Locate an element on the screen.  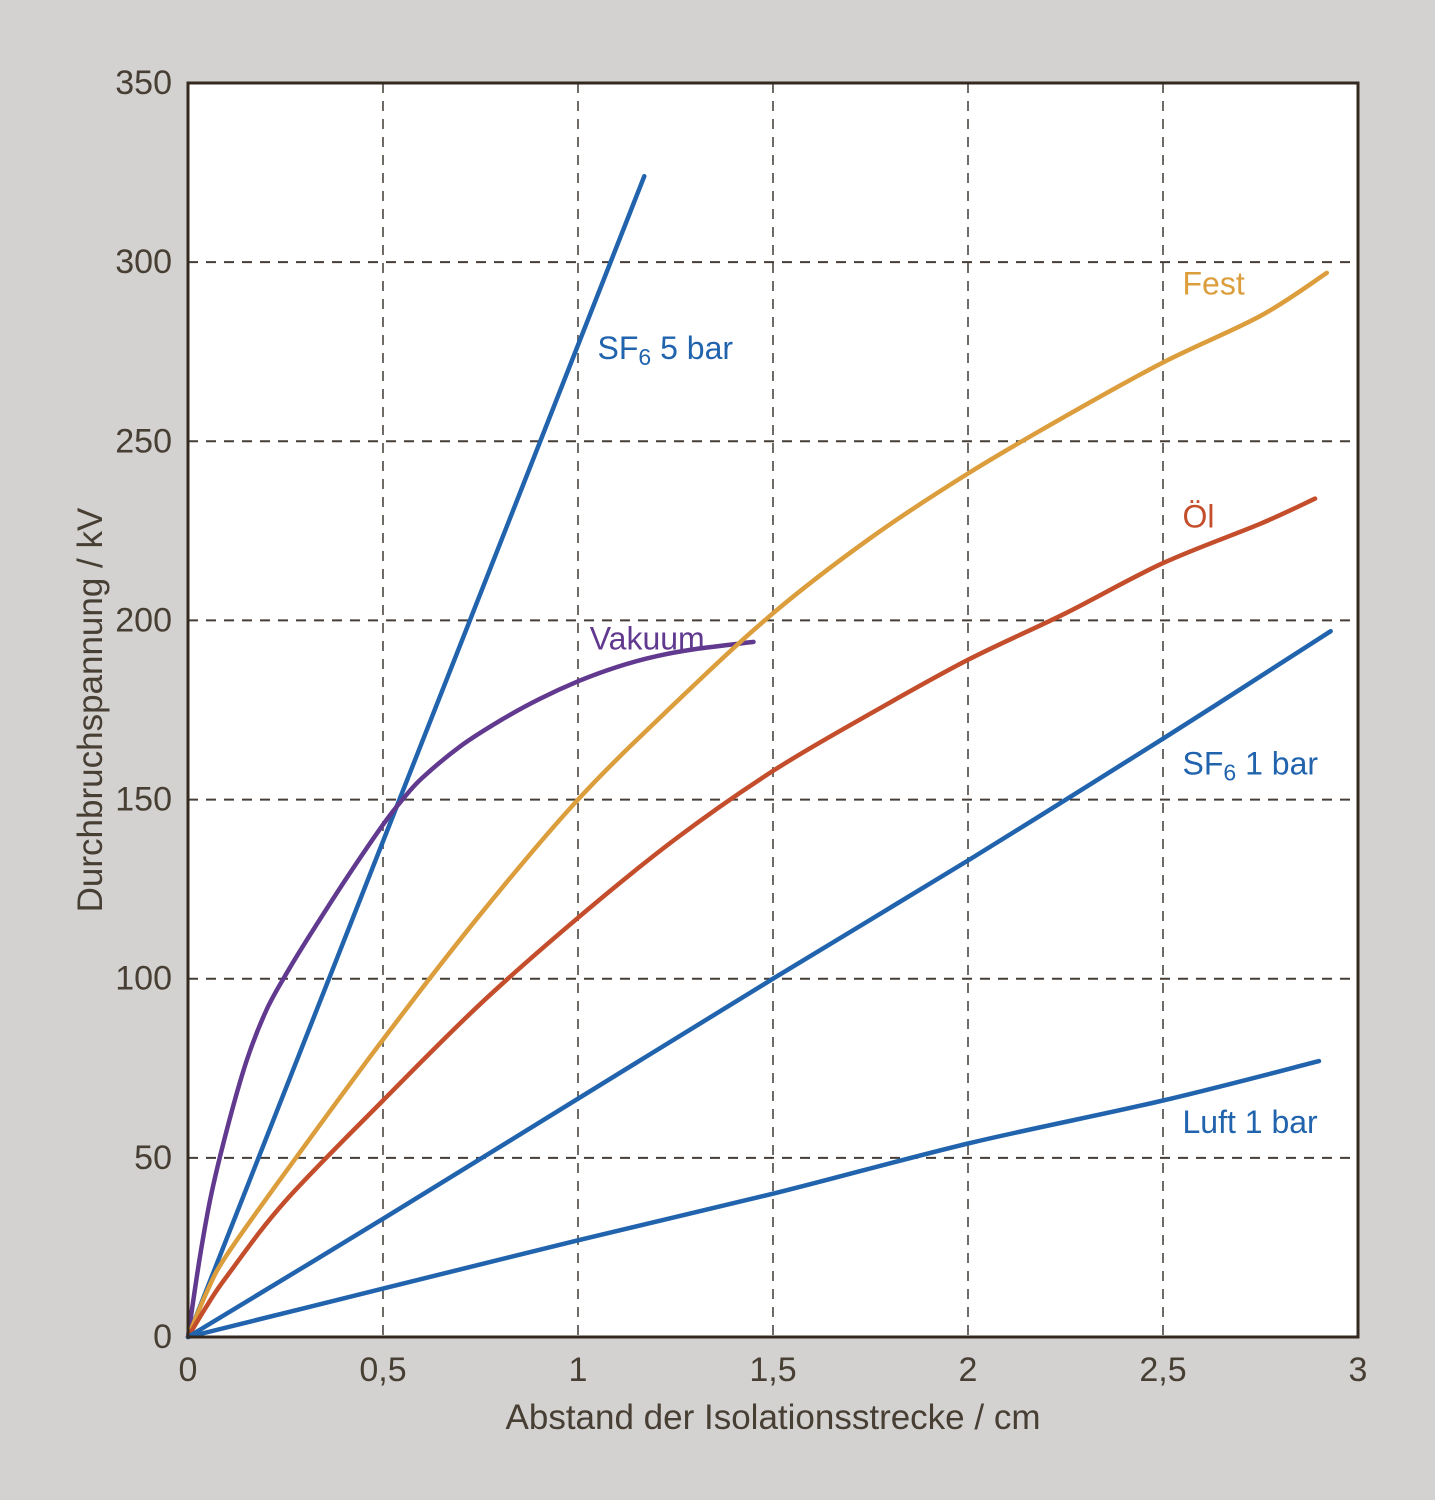
x-tick-label-2.5: 2,5 is located at coordinates (1162, 1370).